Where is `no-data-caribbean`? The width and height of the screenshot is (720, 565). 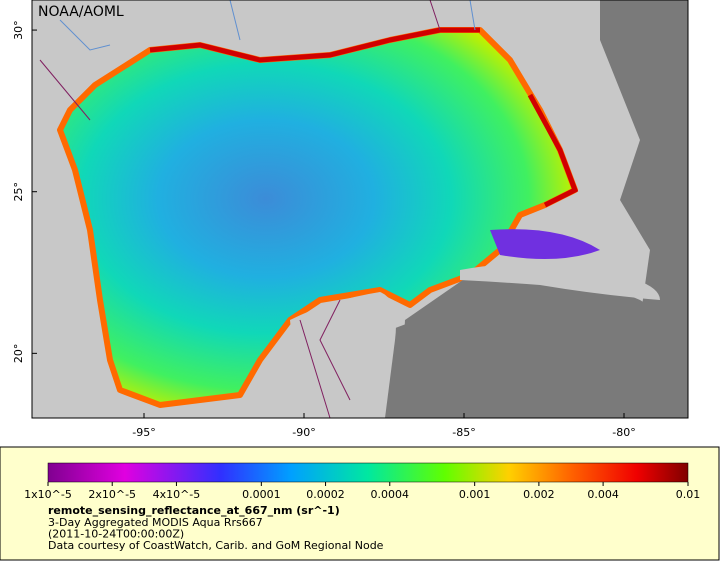
no-data-caribbean is located at coordinates (544, 345).